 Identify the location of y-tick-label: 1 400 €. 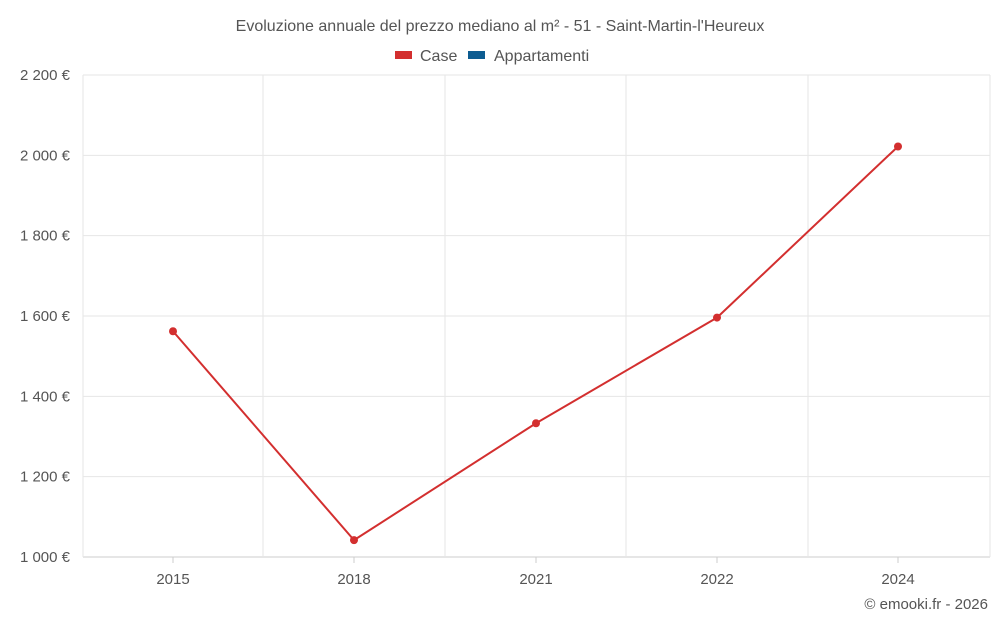
(45, 396).